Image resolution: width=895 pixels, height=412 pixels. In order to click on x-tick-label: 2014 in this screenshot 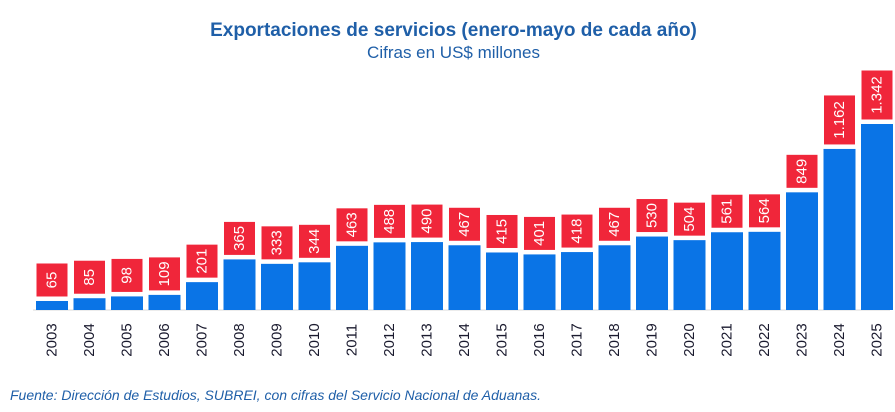, I will do `click(464, 339)`.